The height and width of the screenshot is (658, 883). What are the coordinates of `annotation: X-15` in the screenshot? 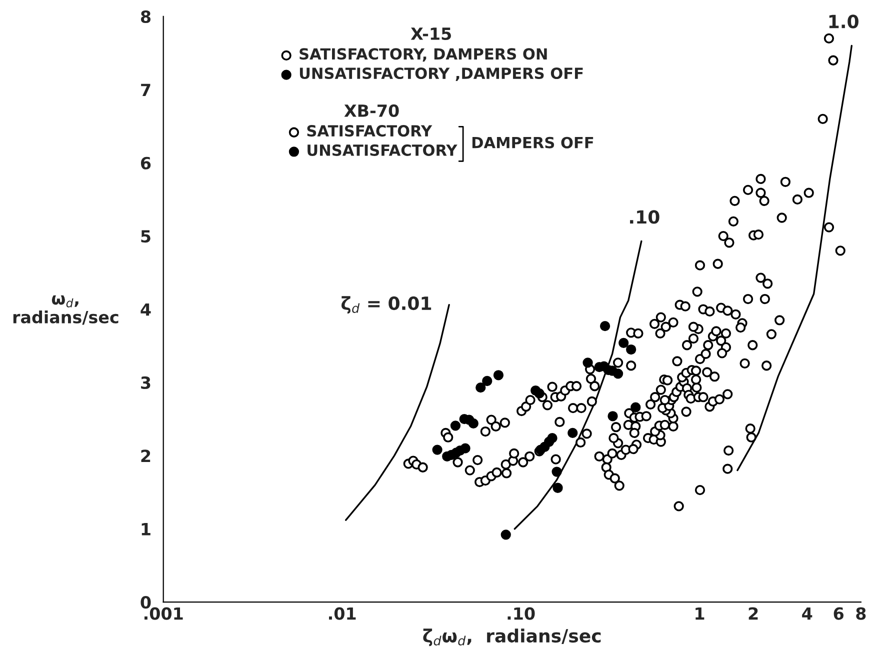 It's located at (430, 34).